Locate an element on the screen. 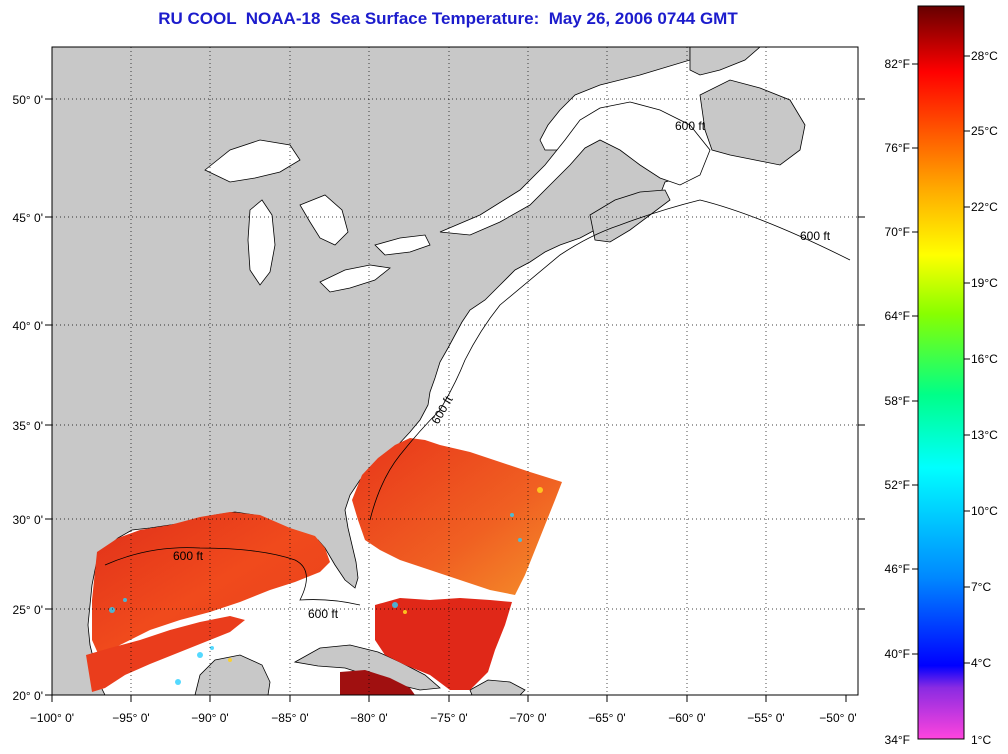  land-hispaniola is located at coordinates (497, 687).